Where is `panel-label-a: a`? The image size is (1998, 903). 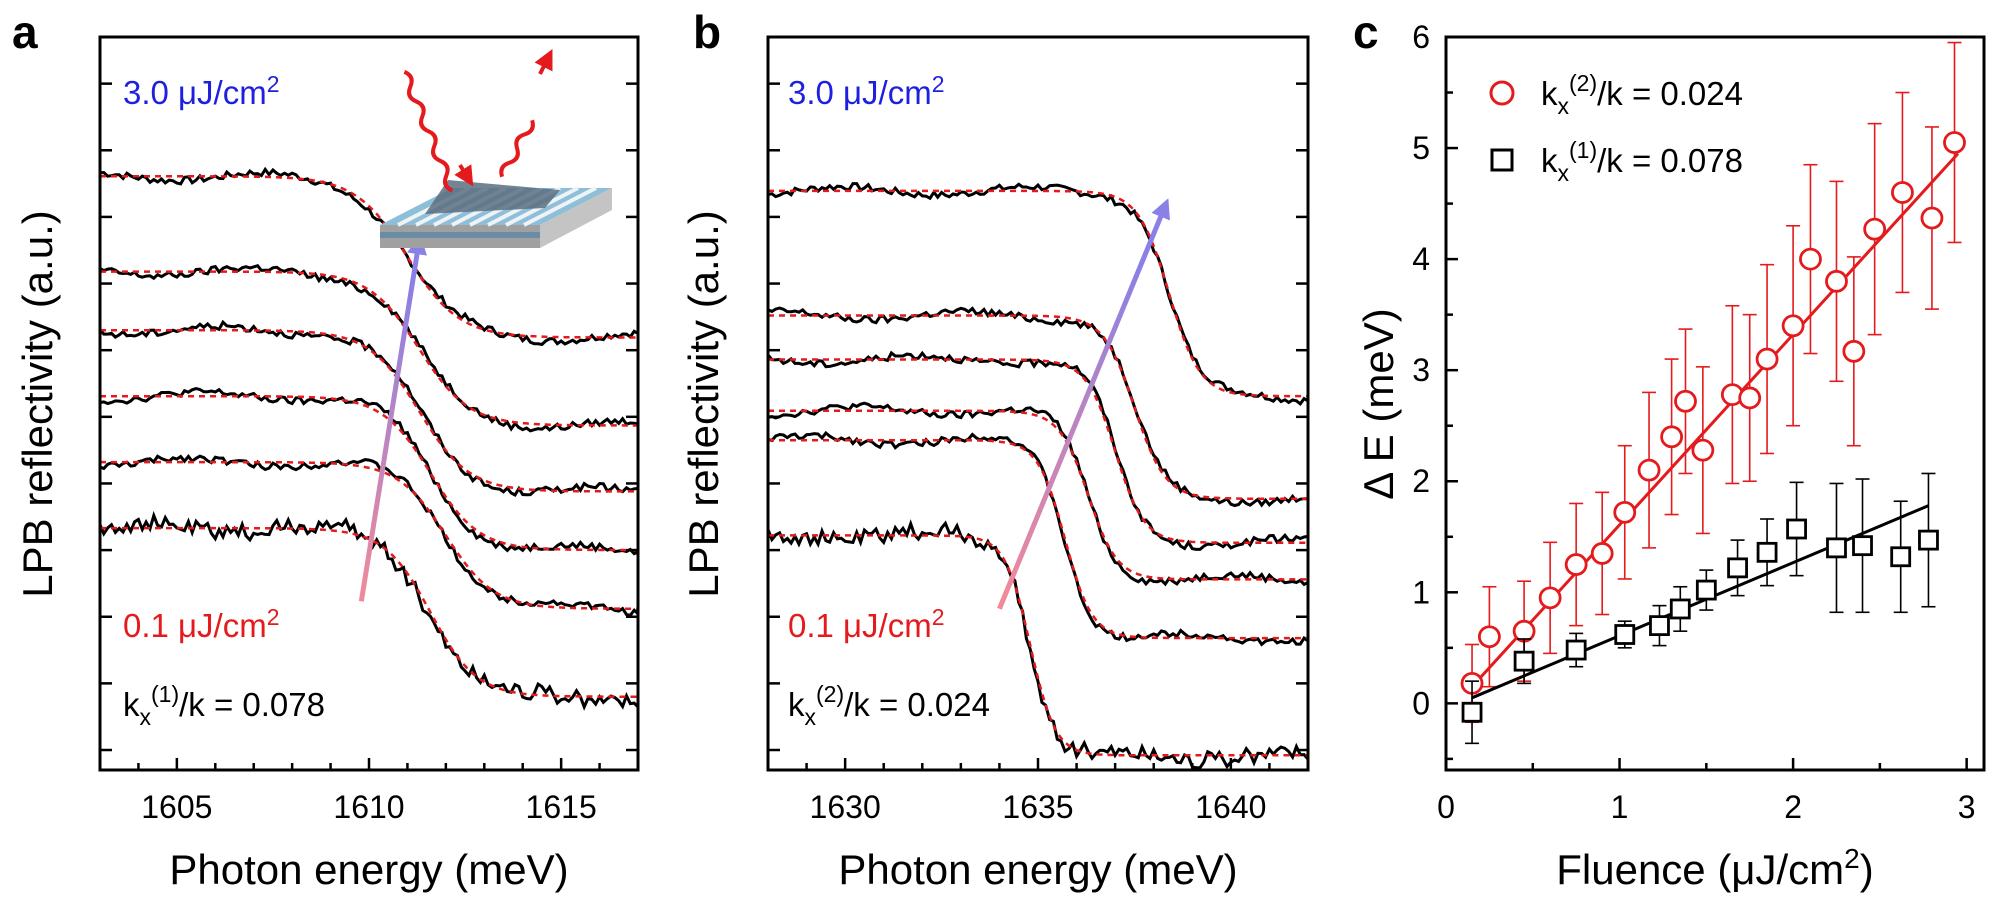 panel-label-a: a is located at coordinates (25, 32).